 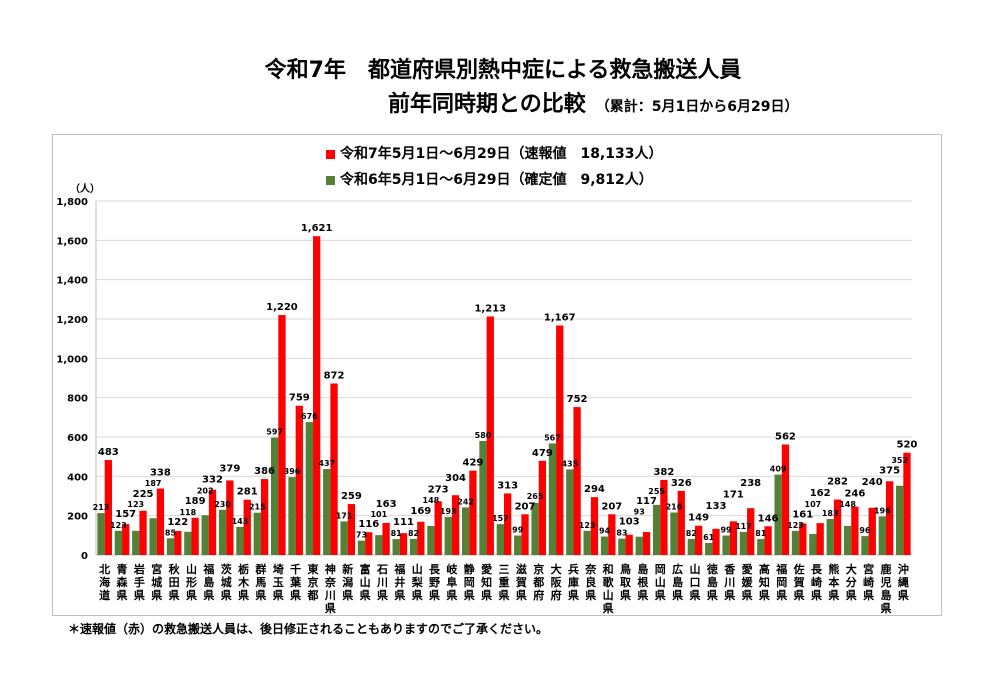 I want to click on x-tick-label: 取, so click(x=625, y=582).